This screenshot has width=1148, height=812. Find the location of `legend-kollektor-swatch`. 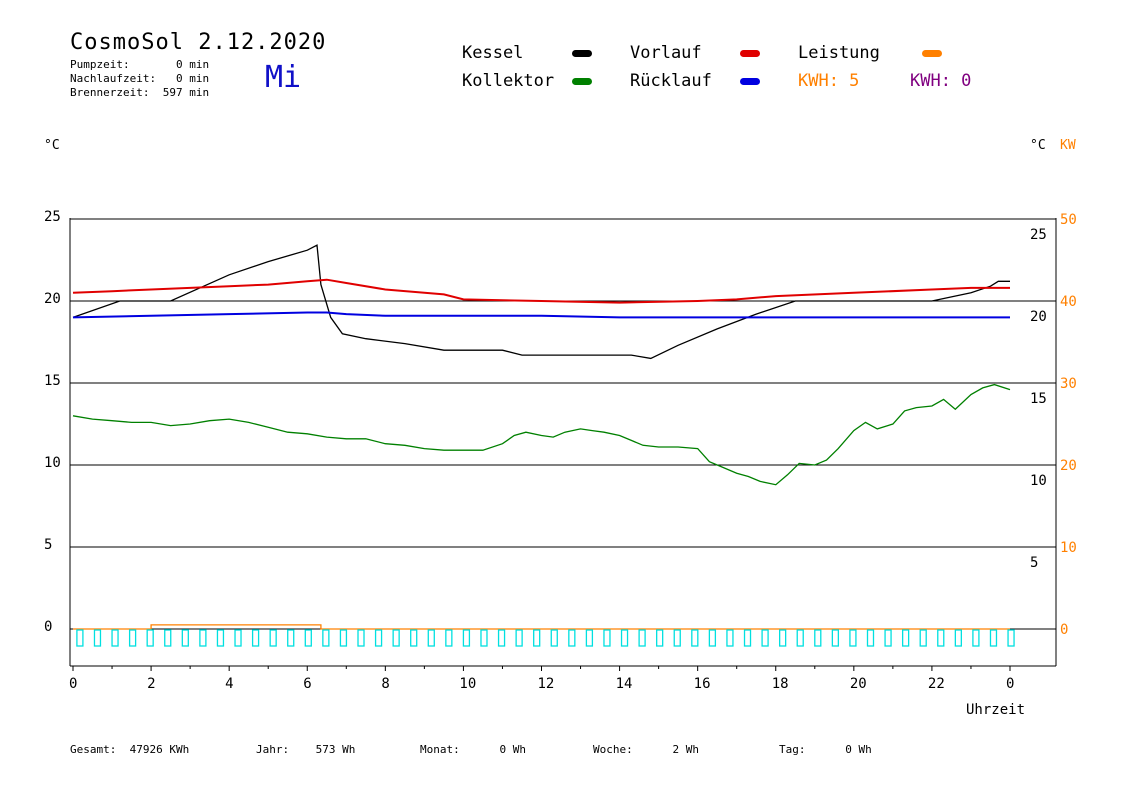

legend-kollektor-swatch is located at coordinates (582, 81).